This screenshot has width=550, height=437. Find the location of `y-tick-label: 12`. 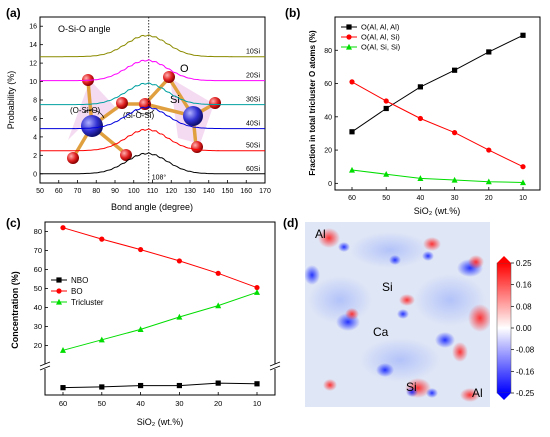

y-tick-label: 12 is located at coordinates (33, 64).